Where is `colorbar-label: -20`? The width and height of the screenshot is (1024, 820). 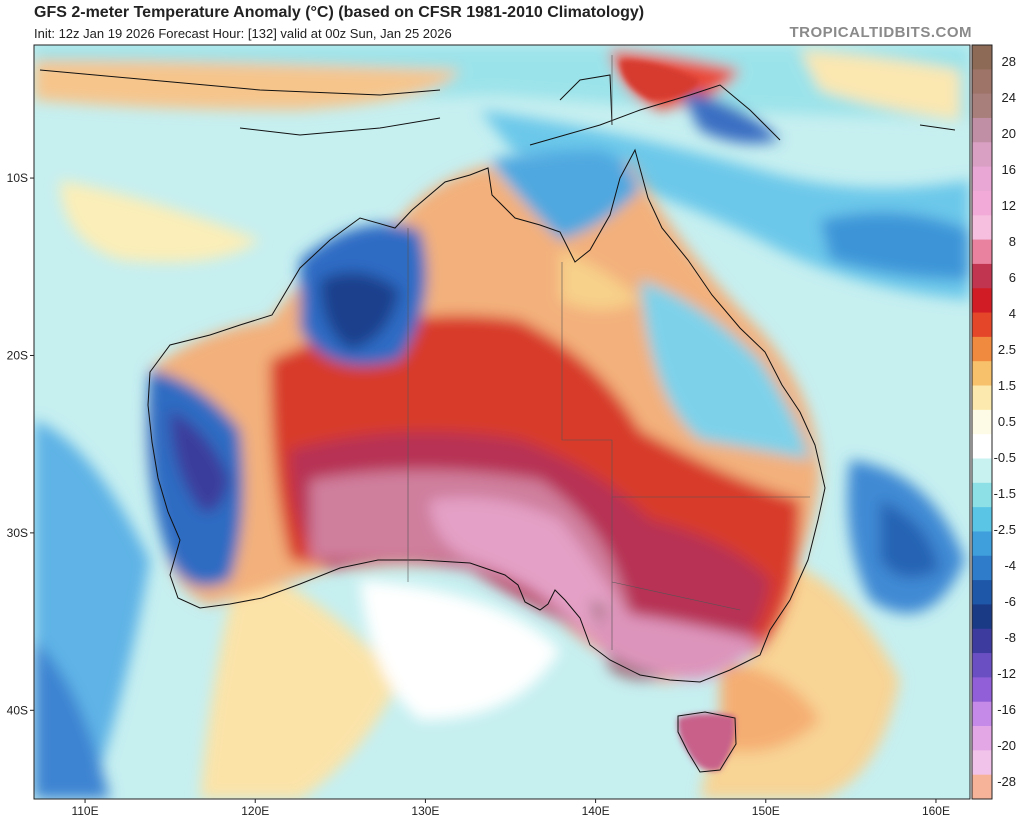
colorbar-label: -20 is located at coordinates (1006, 745).